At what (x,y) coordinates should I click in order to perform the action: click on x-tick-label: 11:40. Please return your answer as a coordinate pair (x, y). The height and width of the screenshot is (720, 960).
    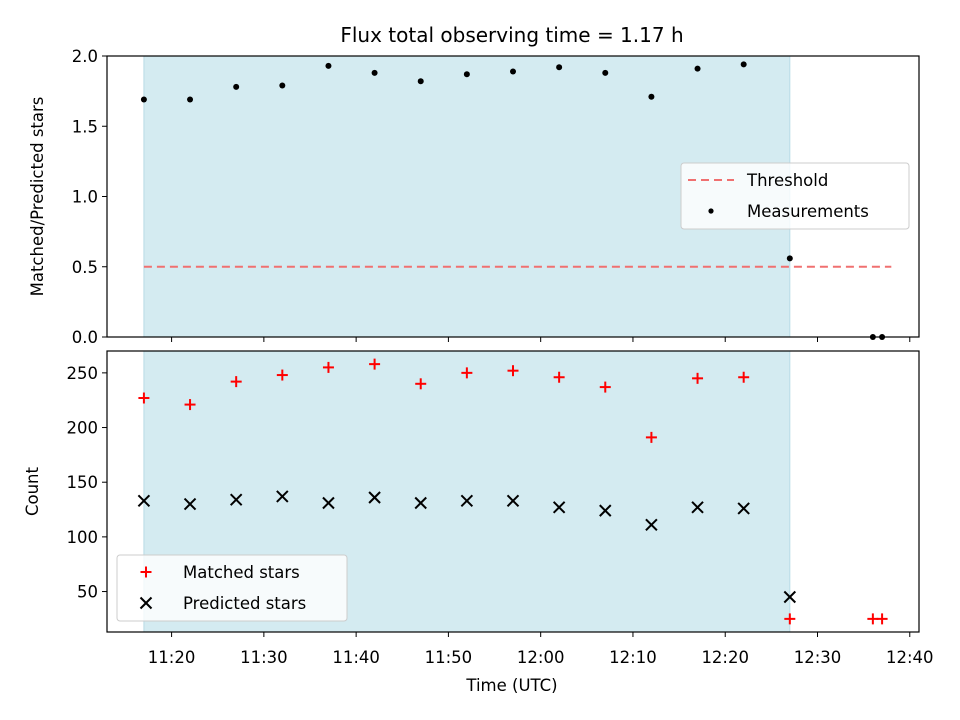
    Looking at the image, I should click on (356, 657).